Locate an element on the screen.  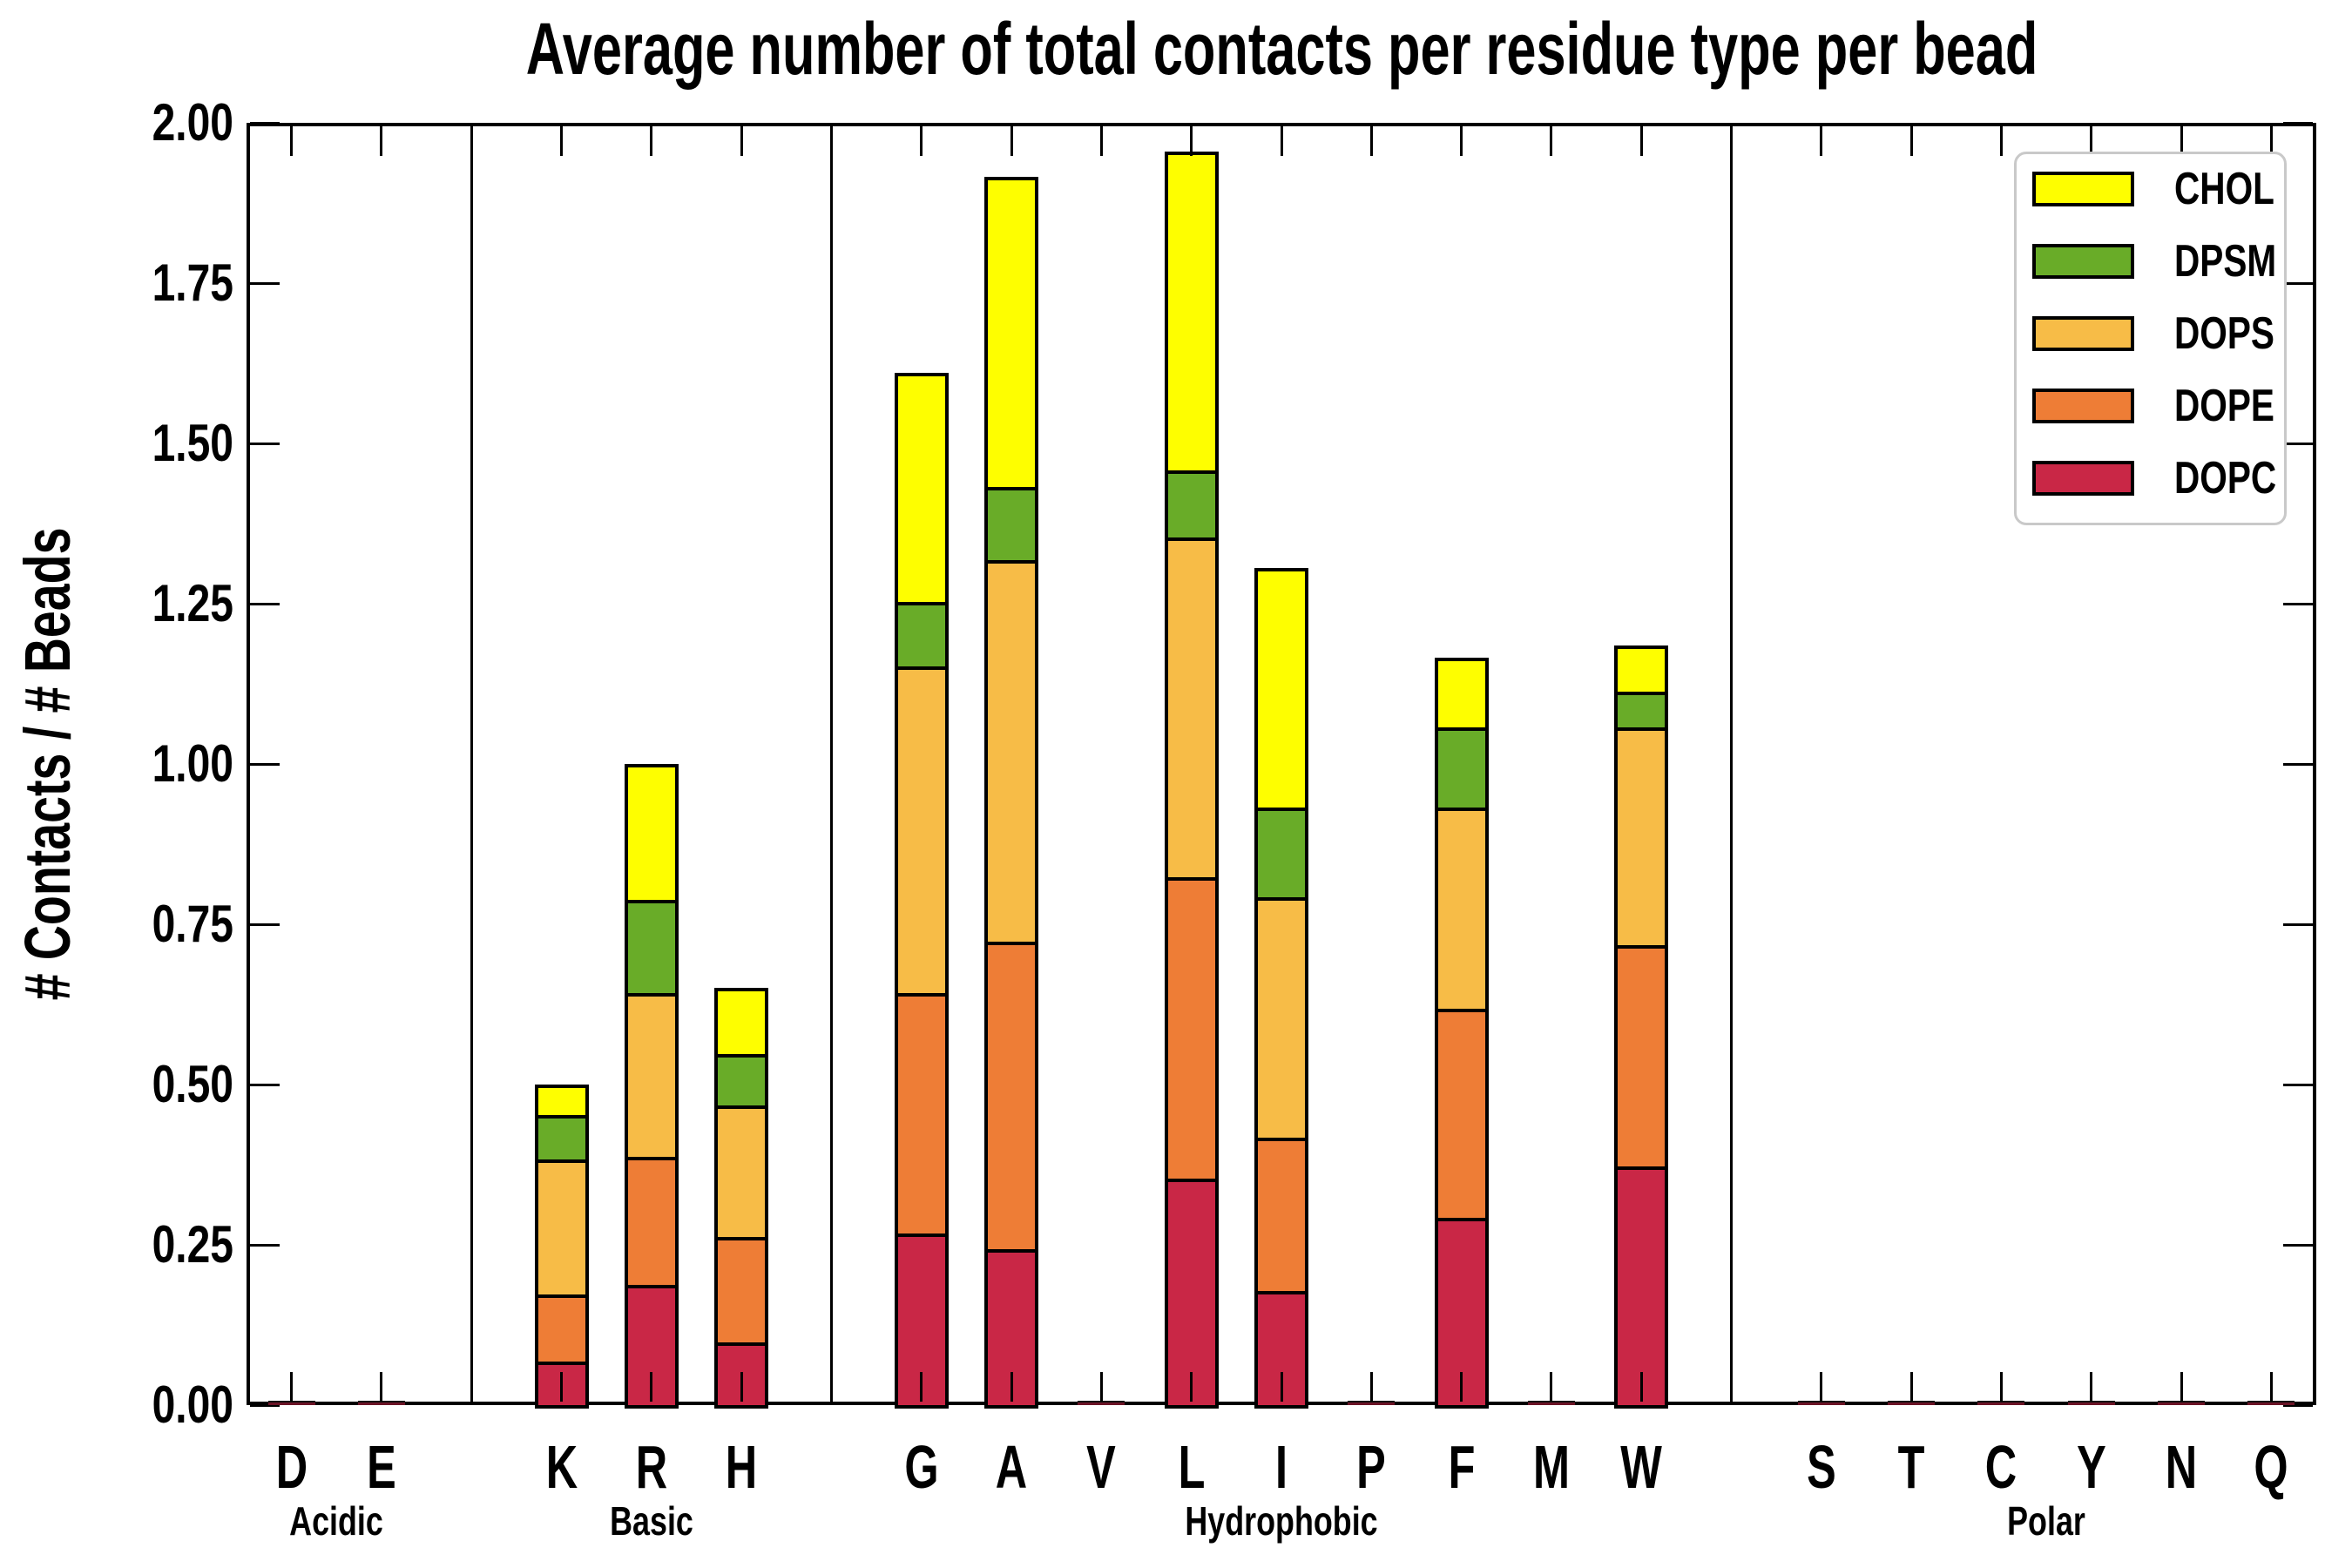
x-tick-bottom-D is located at coordinates (292, 1387).